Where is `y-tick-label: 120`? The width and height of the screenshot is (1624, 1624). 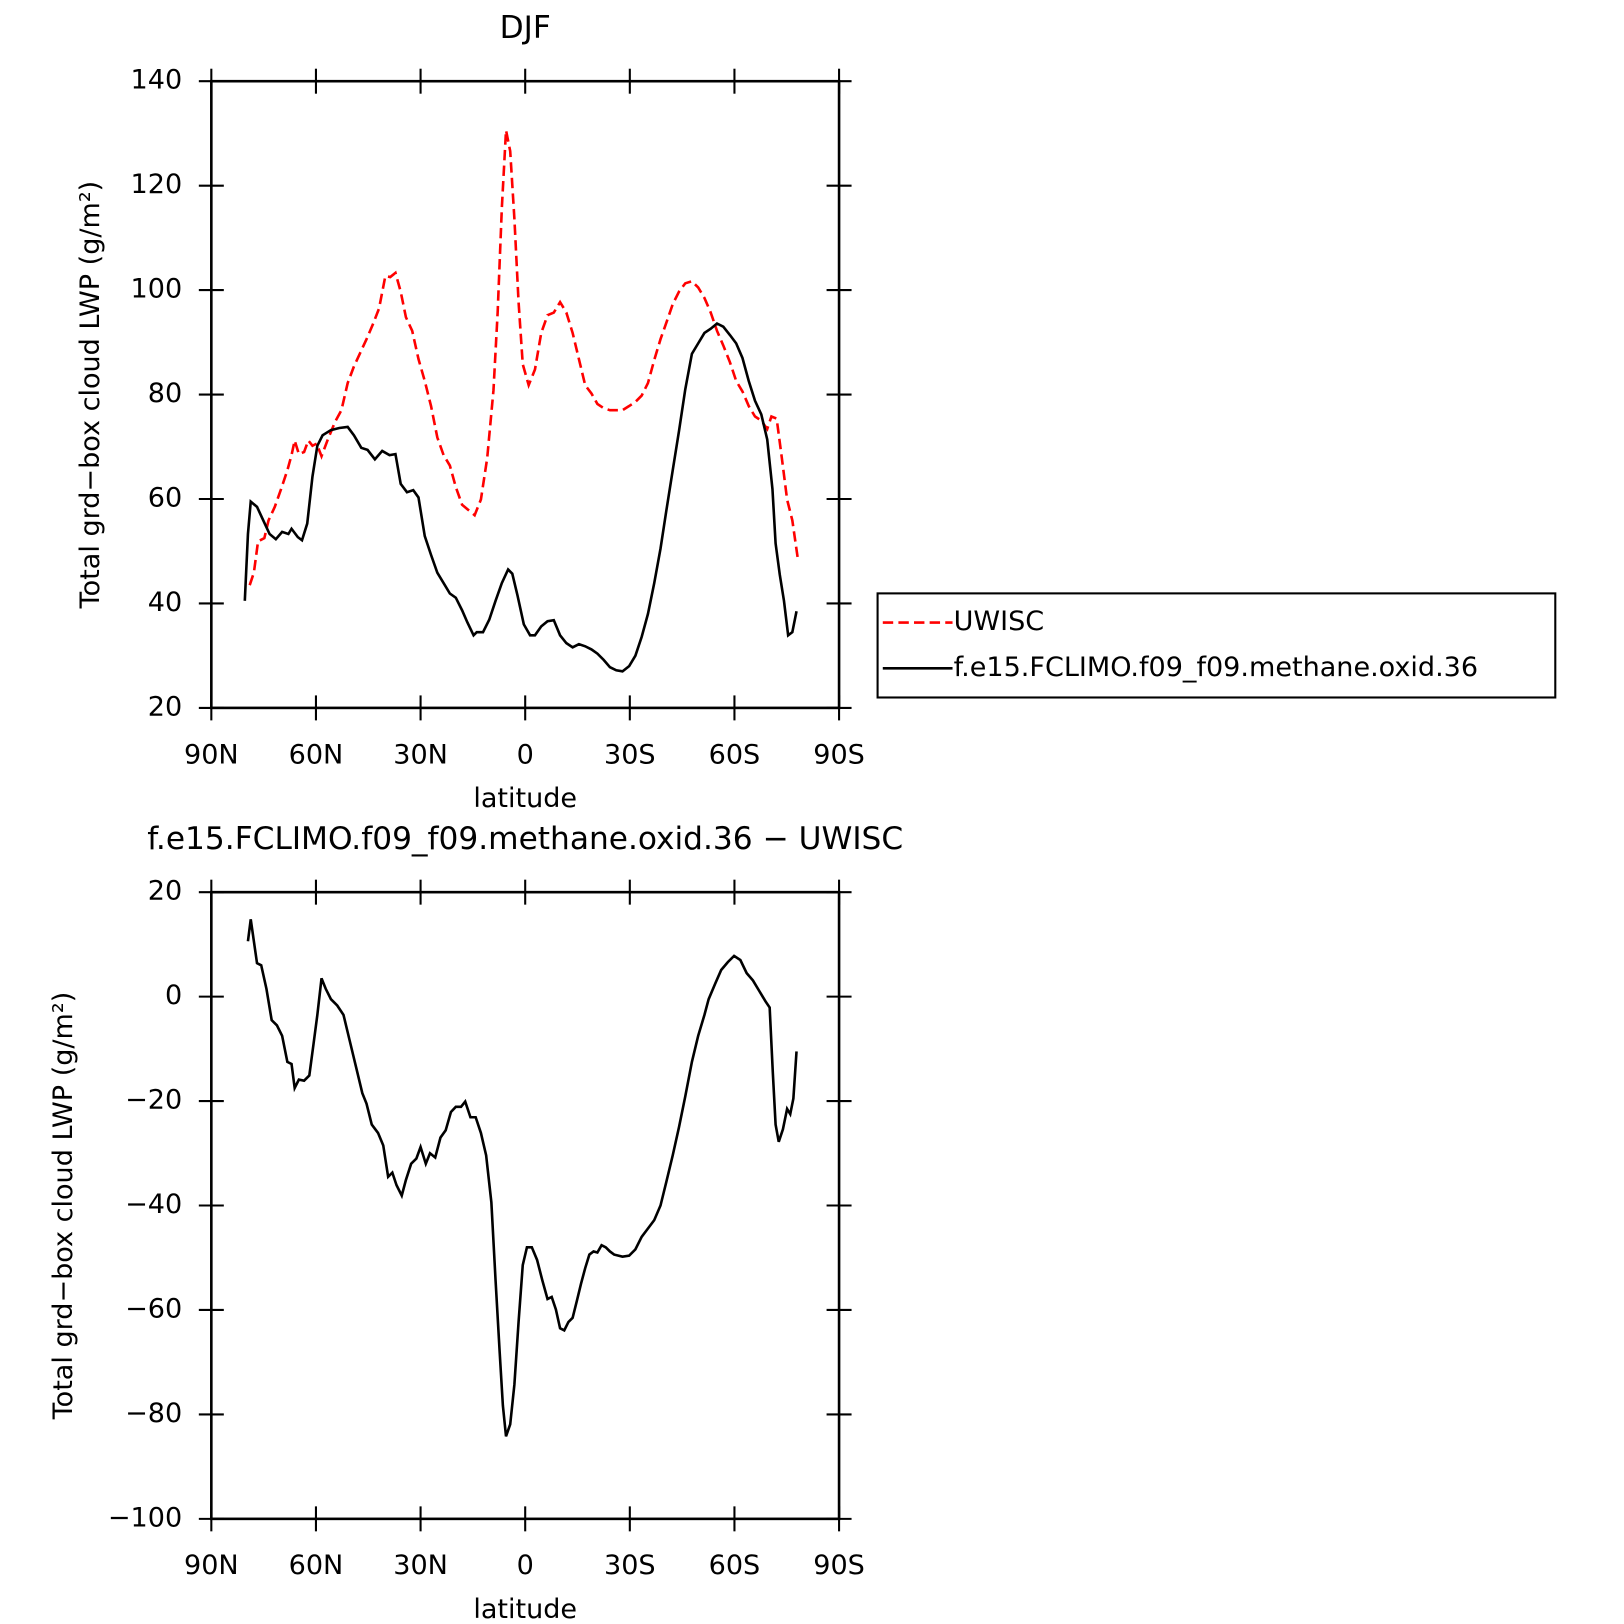
y-tick-label: 120 is located at coordinates (157, 184).